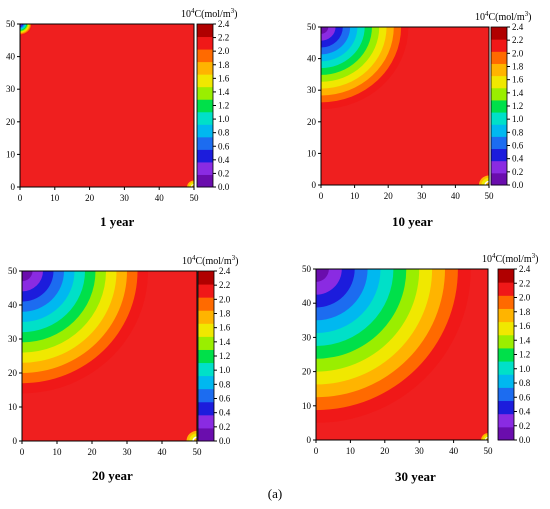  I want to click on panel-caption: 20 year, so click(112, 475).